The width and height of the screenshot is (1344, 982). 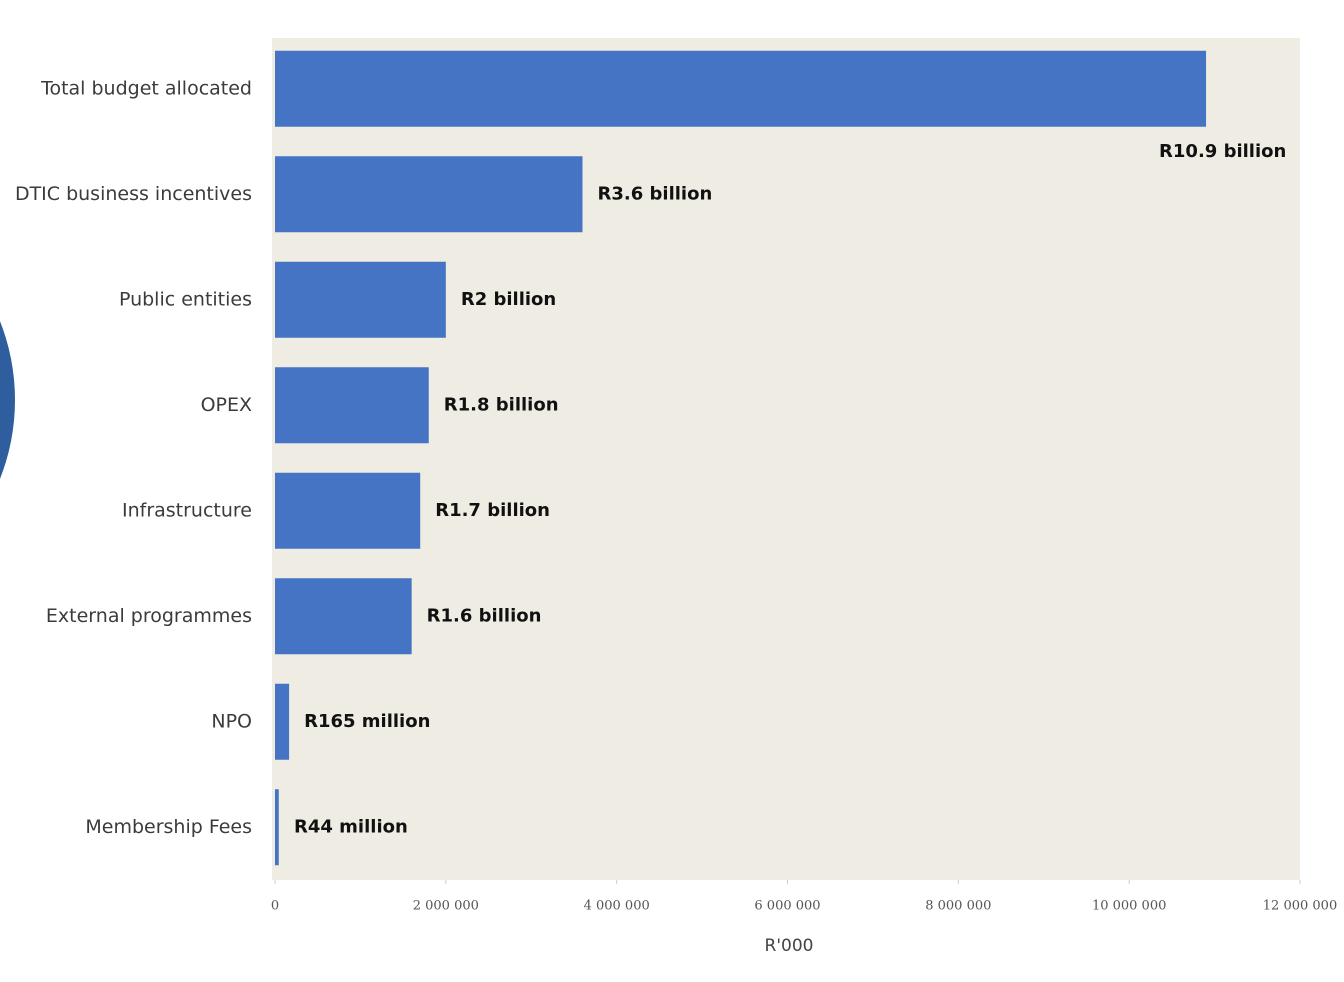 What do you see at coordinates (617, 906) in the screenshot?
I see `x-tick-label: 4 000 000` at bounding box center [617, 906].